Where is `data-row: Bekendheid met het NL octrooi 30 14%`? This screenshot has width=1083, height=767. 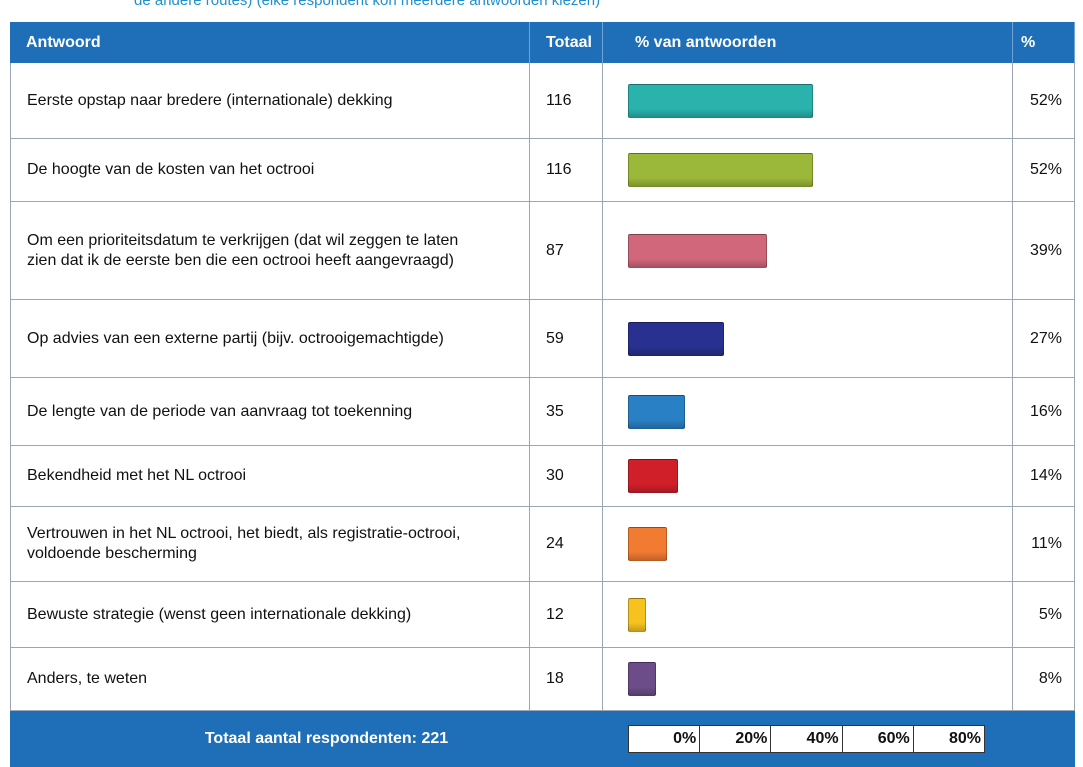
data-row: Bekendheid met het NL octrooi 30 14% is located at coordinates (542, 476).